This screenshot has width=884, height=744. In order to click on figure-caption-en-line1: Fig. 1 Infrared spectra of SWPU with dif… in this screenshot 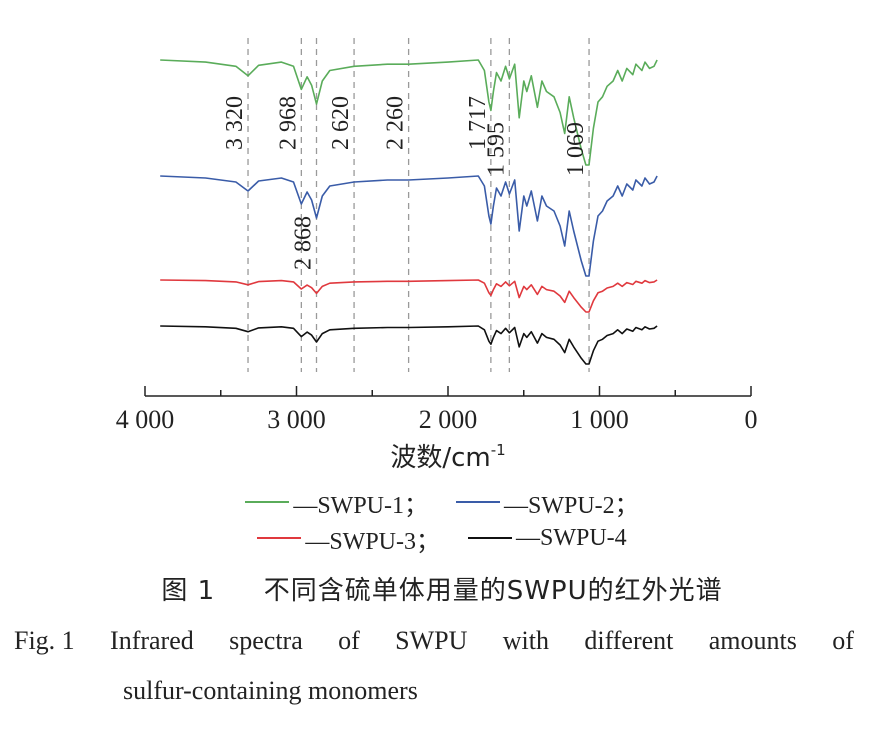, I will do `click(434, 641)`.